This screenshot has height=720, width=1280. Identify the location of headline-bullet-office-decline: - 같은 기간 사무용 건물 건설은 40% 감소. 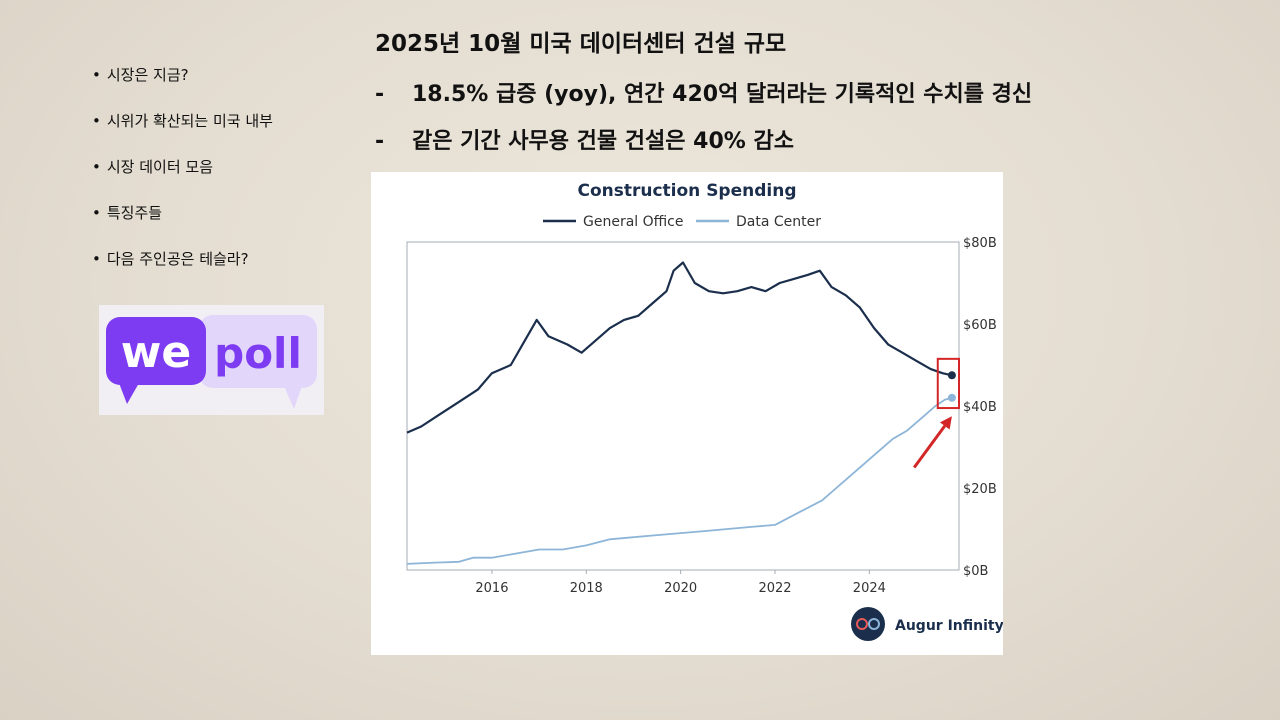
(584, 139).